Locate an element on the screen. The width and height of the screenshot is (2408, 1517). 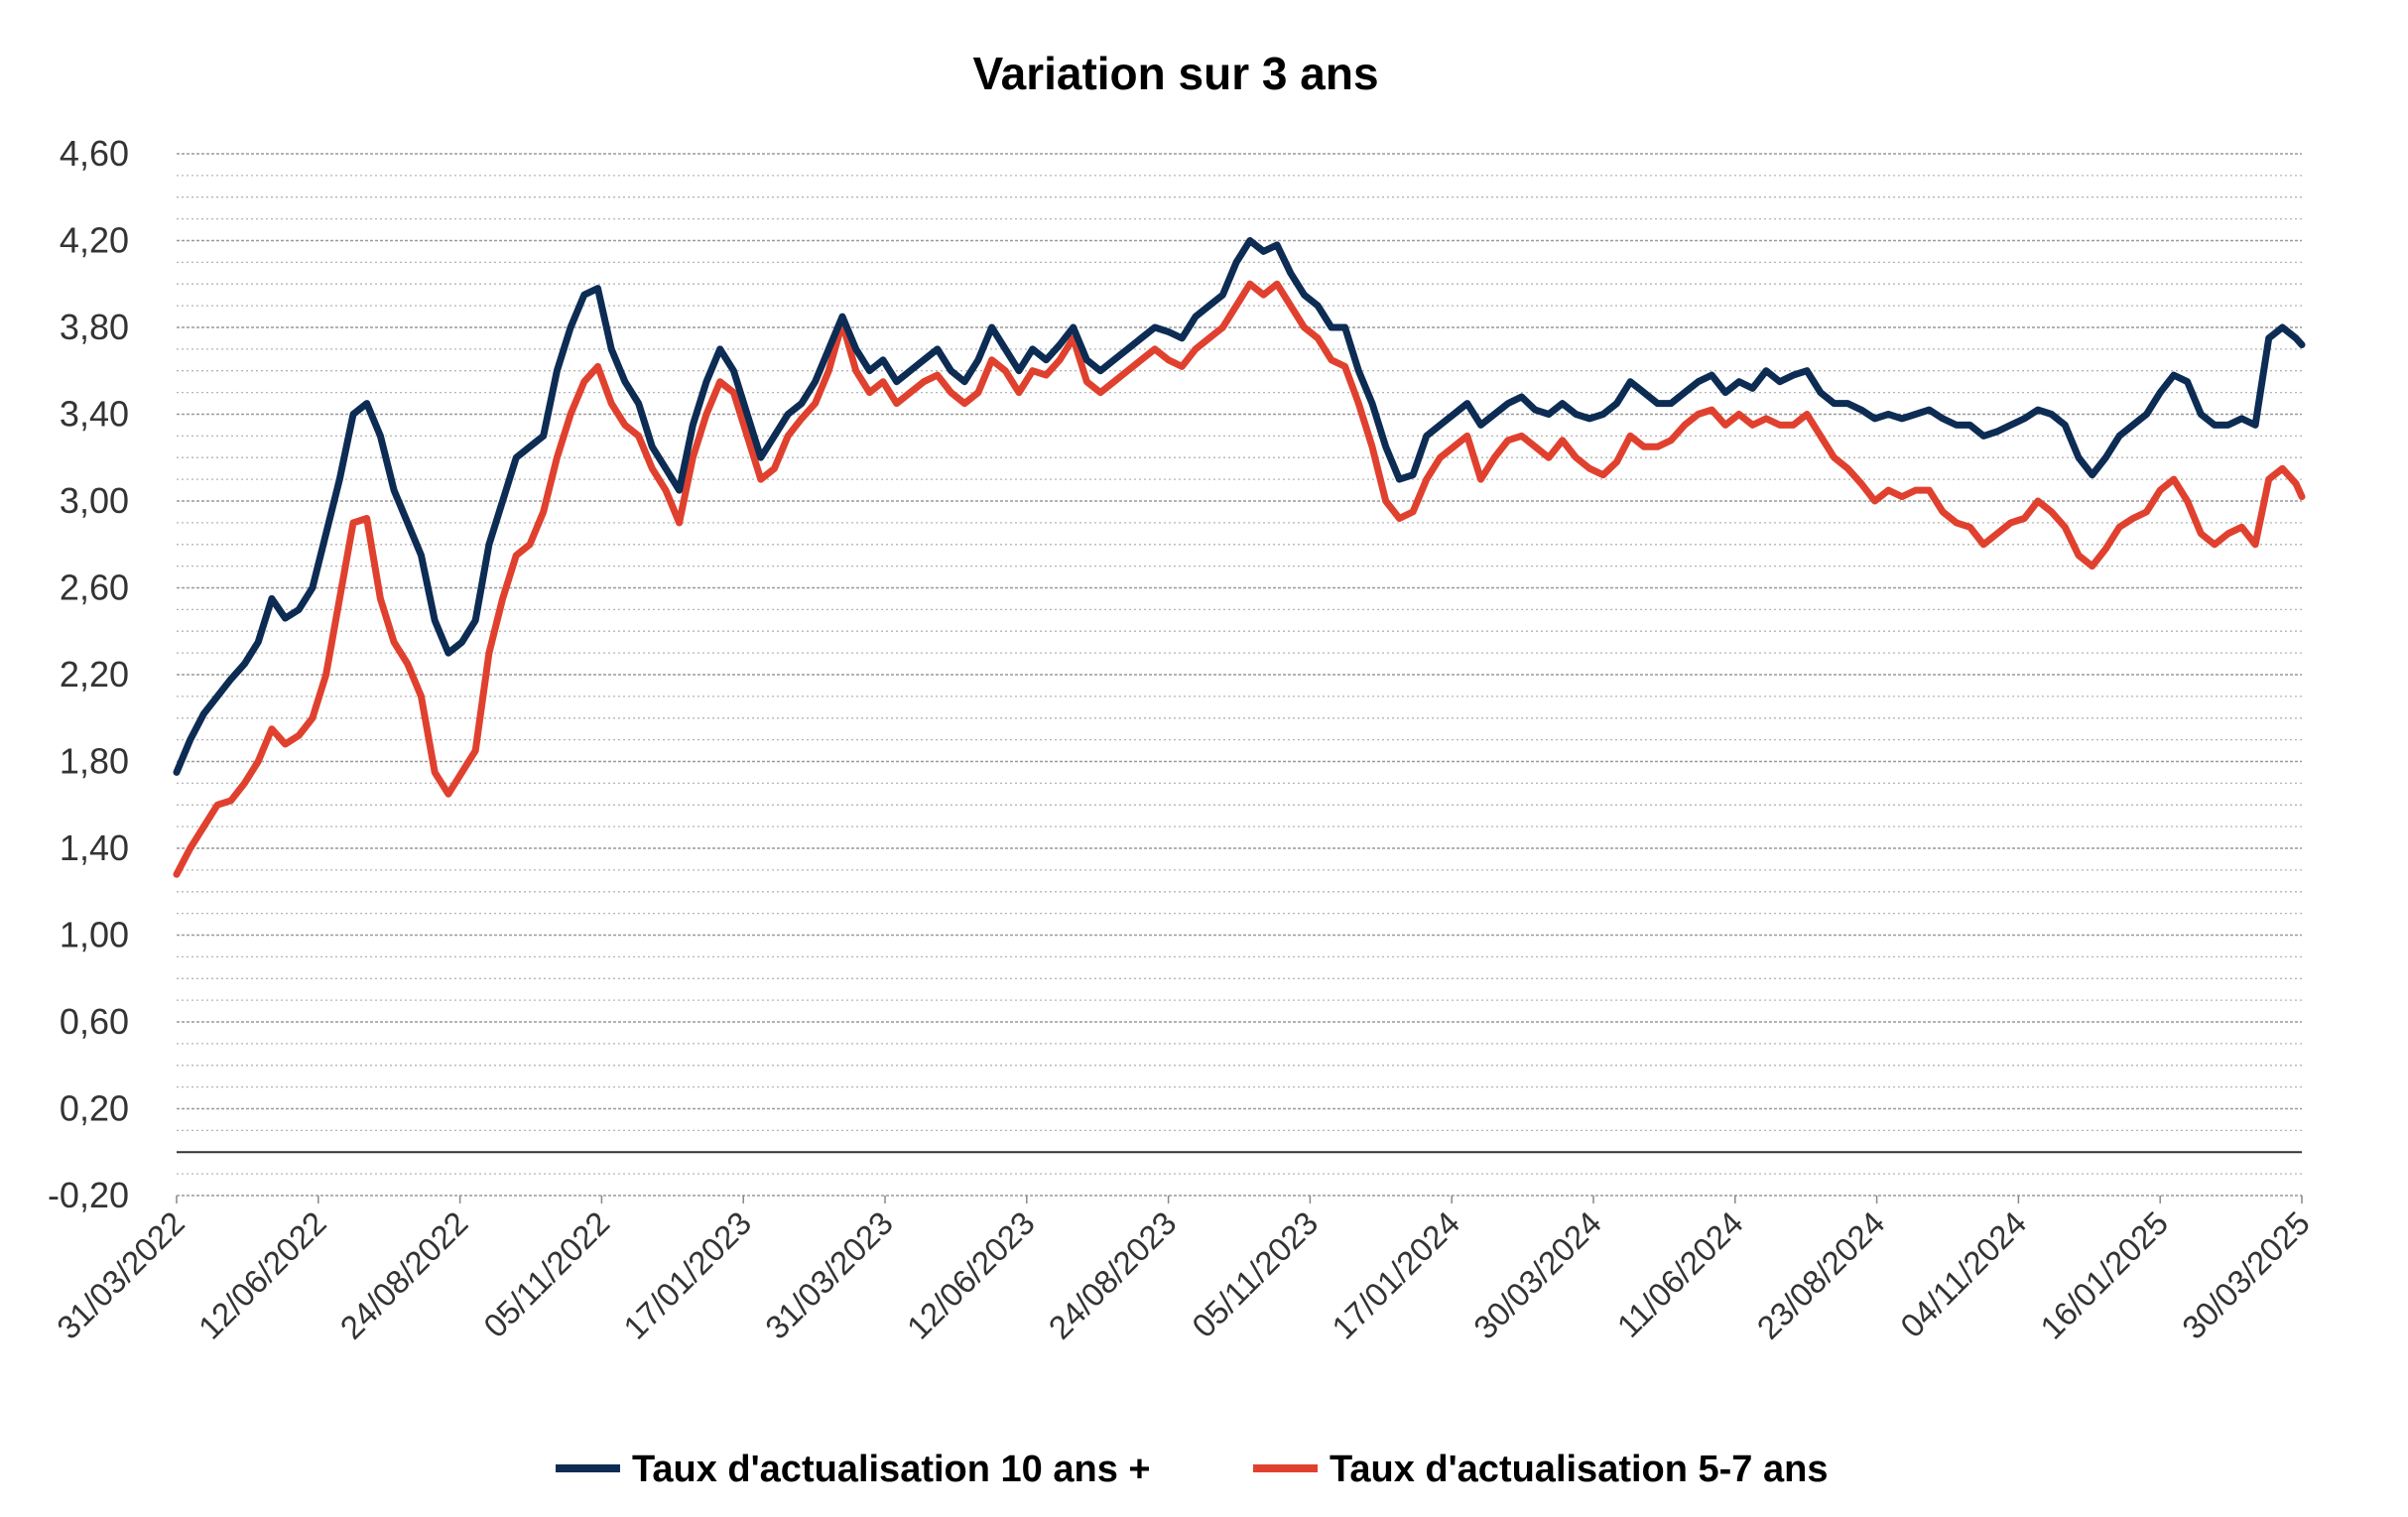
x-tick-label: 30/03/2025 is located at coordinates (2246, 1275).